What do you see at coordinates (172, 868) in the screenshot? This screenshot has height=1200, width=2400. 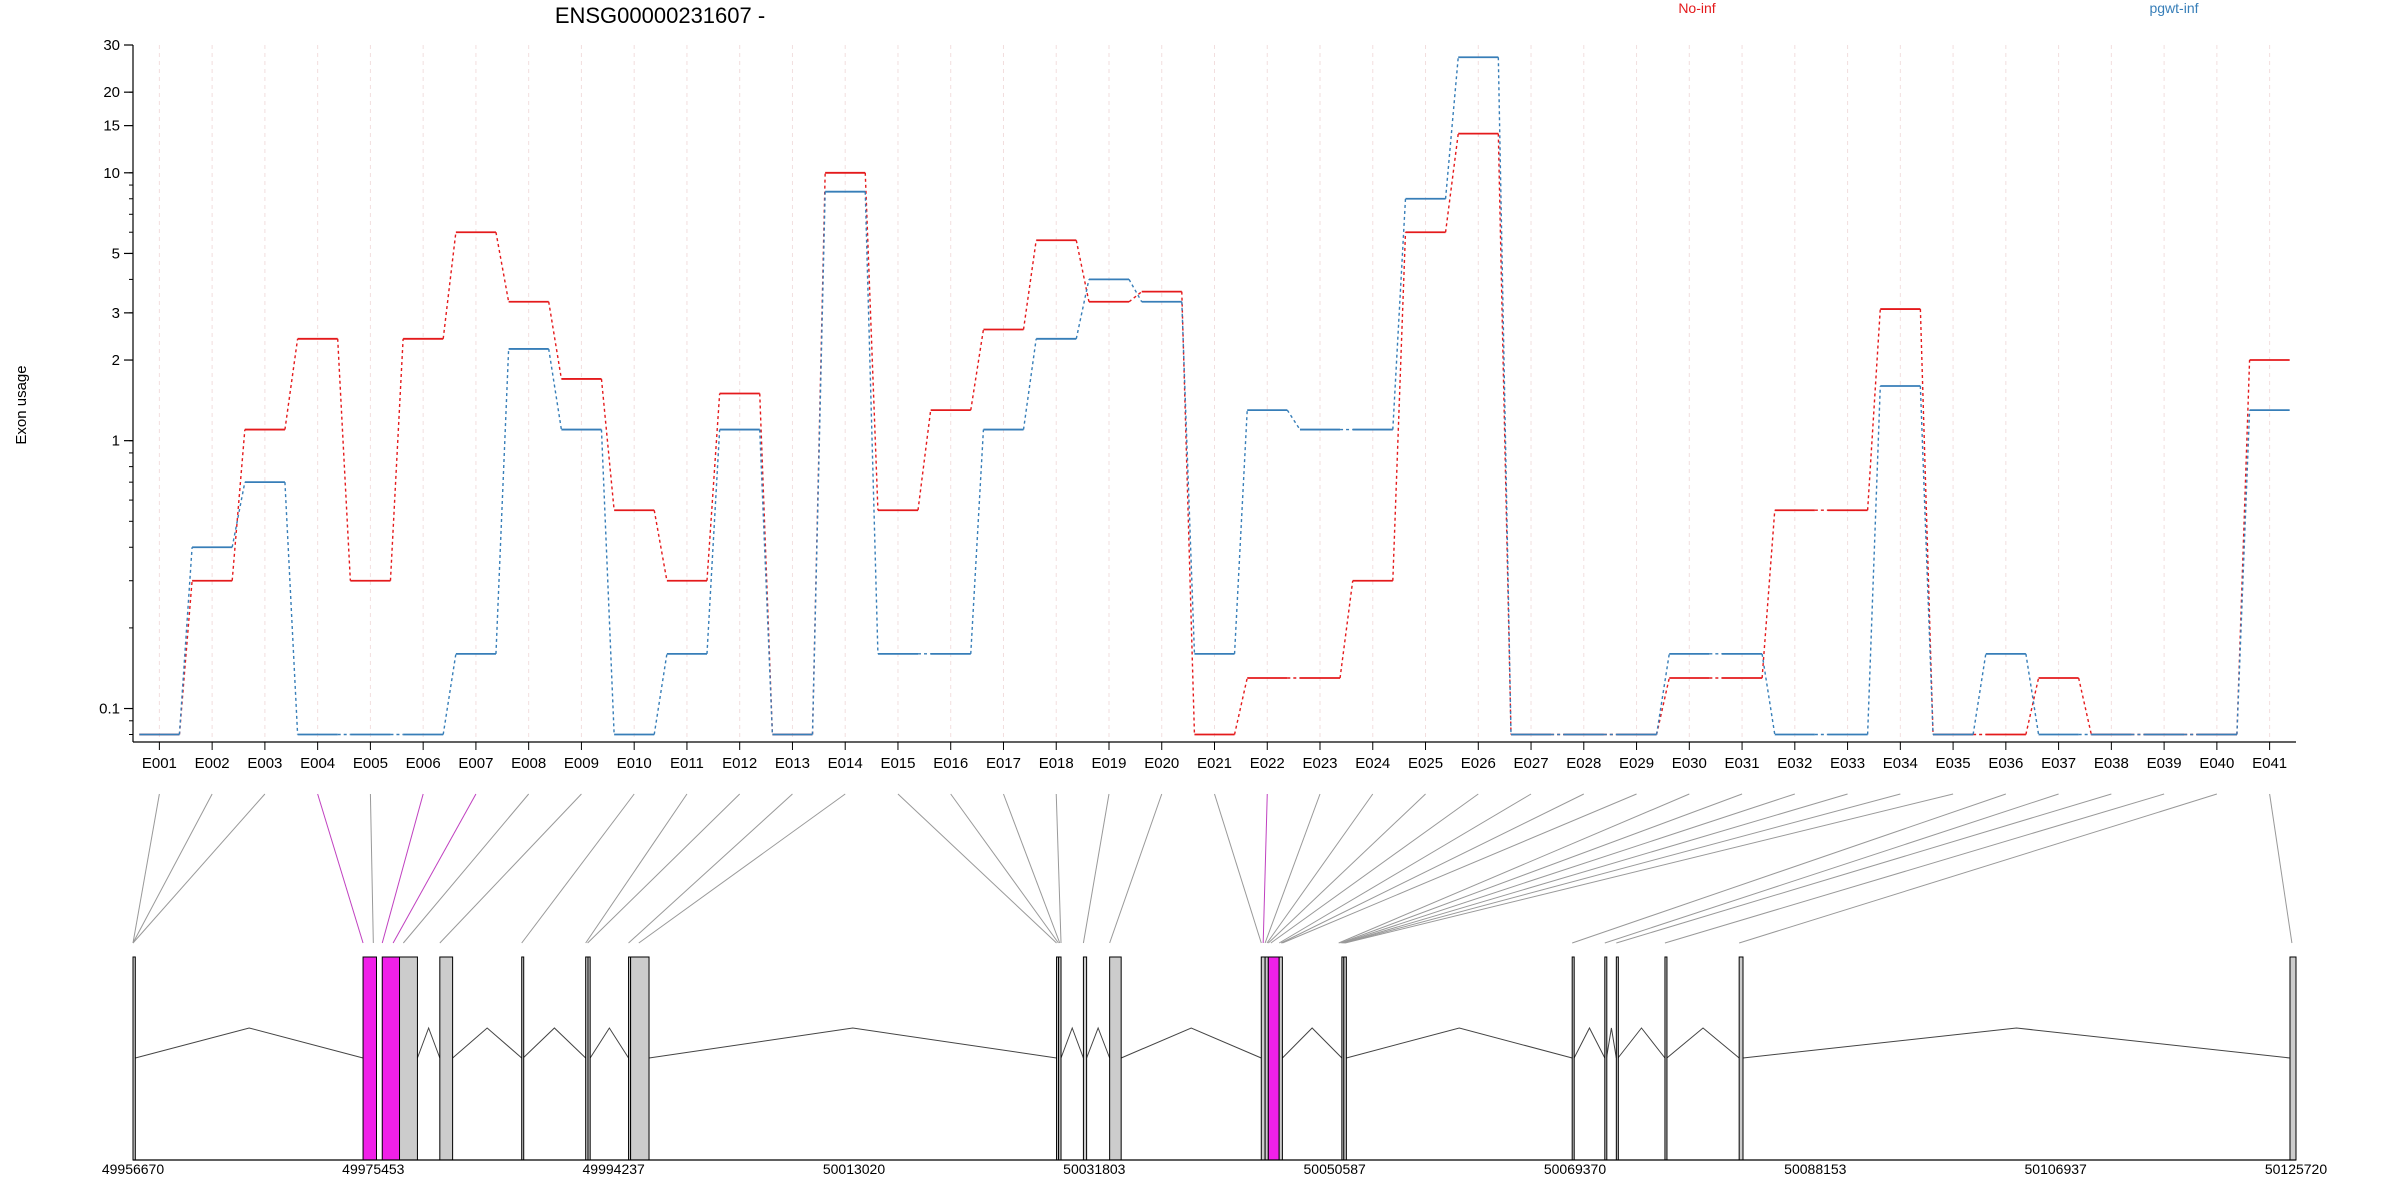 I see `connector-e002` at bounding box center [172, 868].